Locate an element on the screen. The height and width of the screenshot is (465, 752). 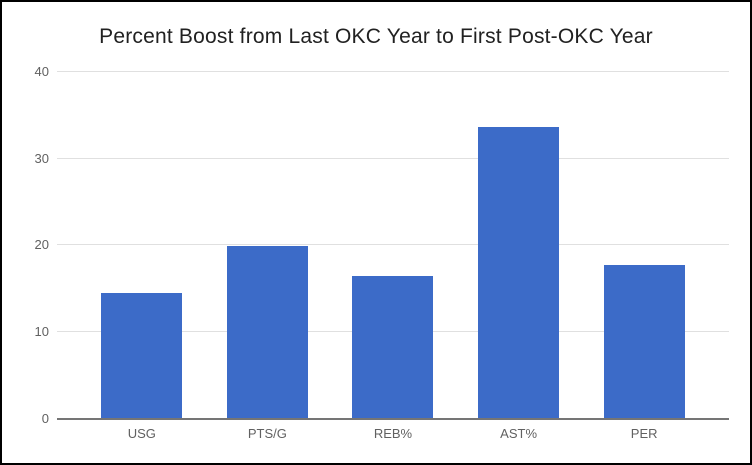
y-tick-label-20: 20 is located at coordinates (41, 244).